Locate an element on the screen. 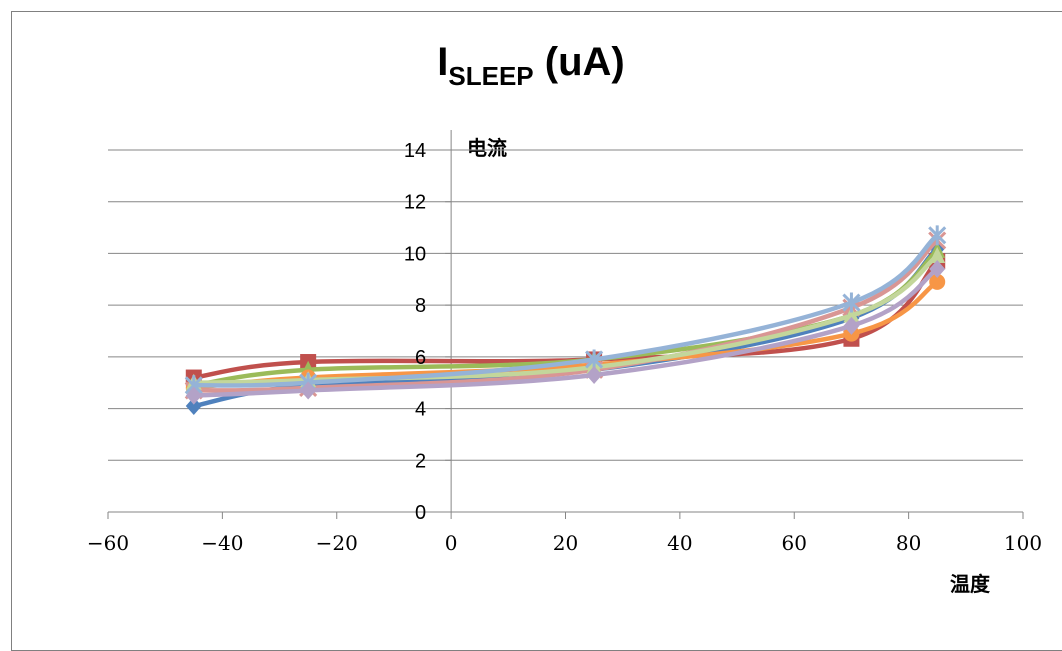 The width and height of the screenshot is (1062, 651). title-subscript: SLEEP is located at coordinates (491, 76).